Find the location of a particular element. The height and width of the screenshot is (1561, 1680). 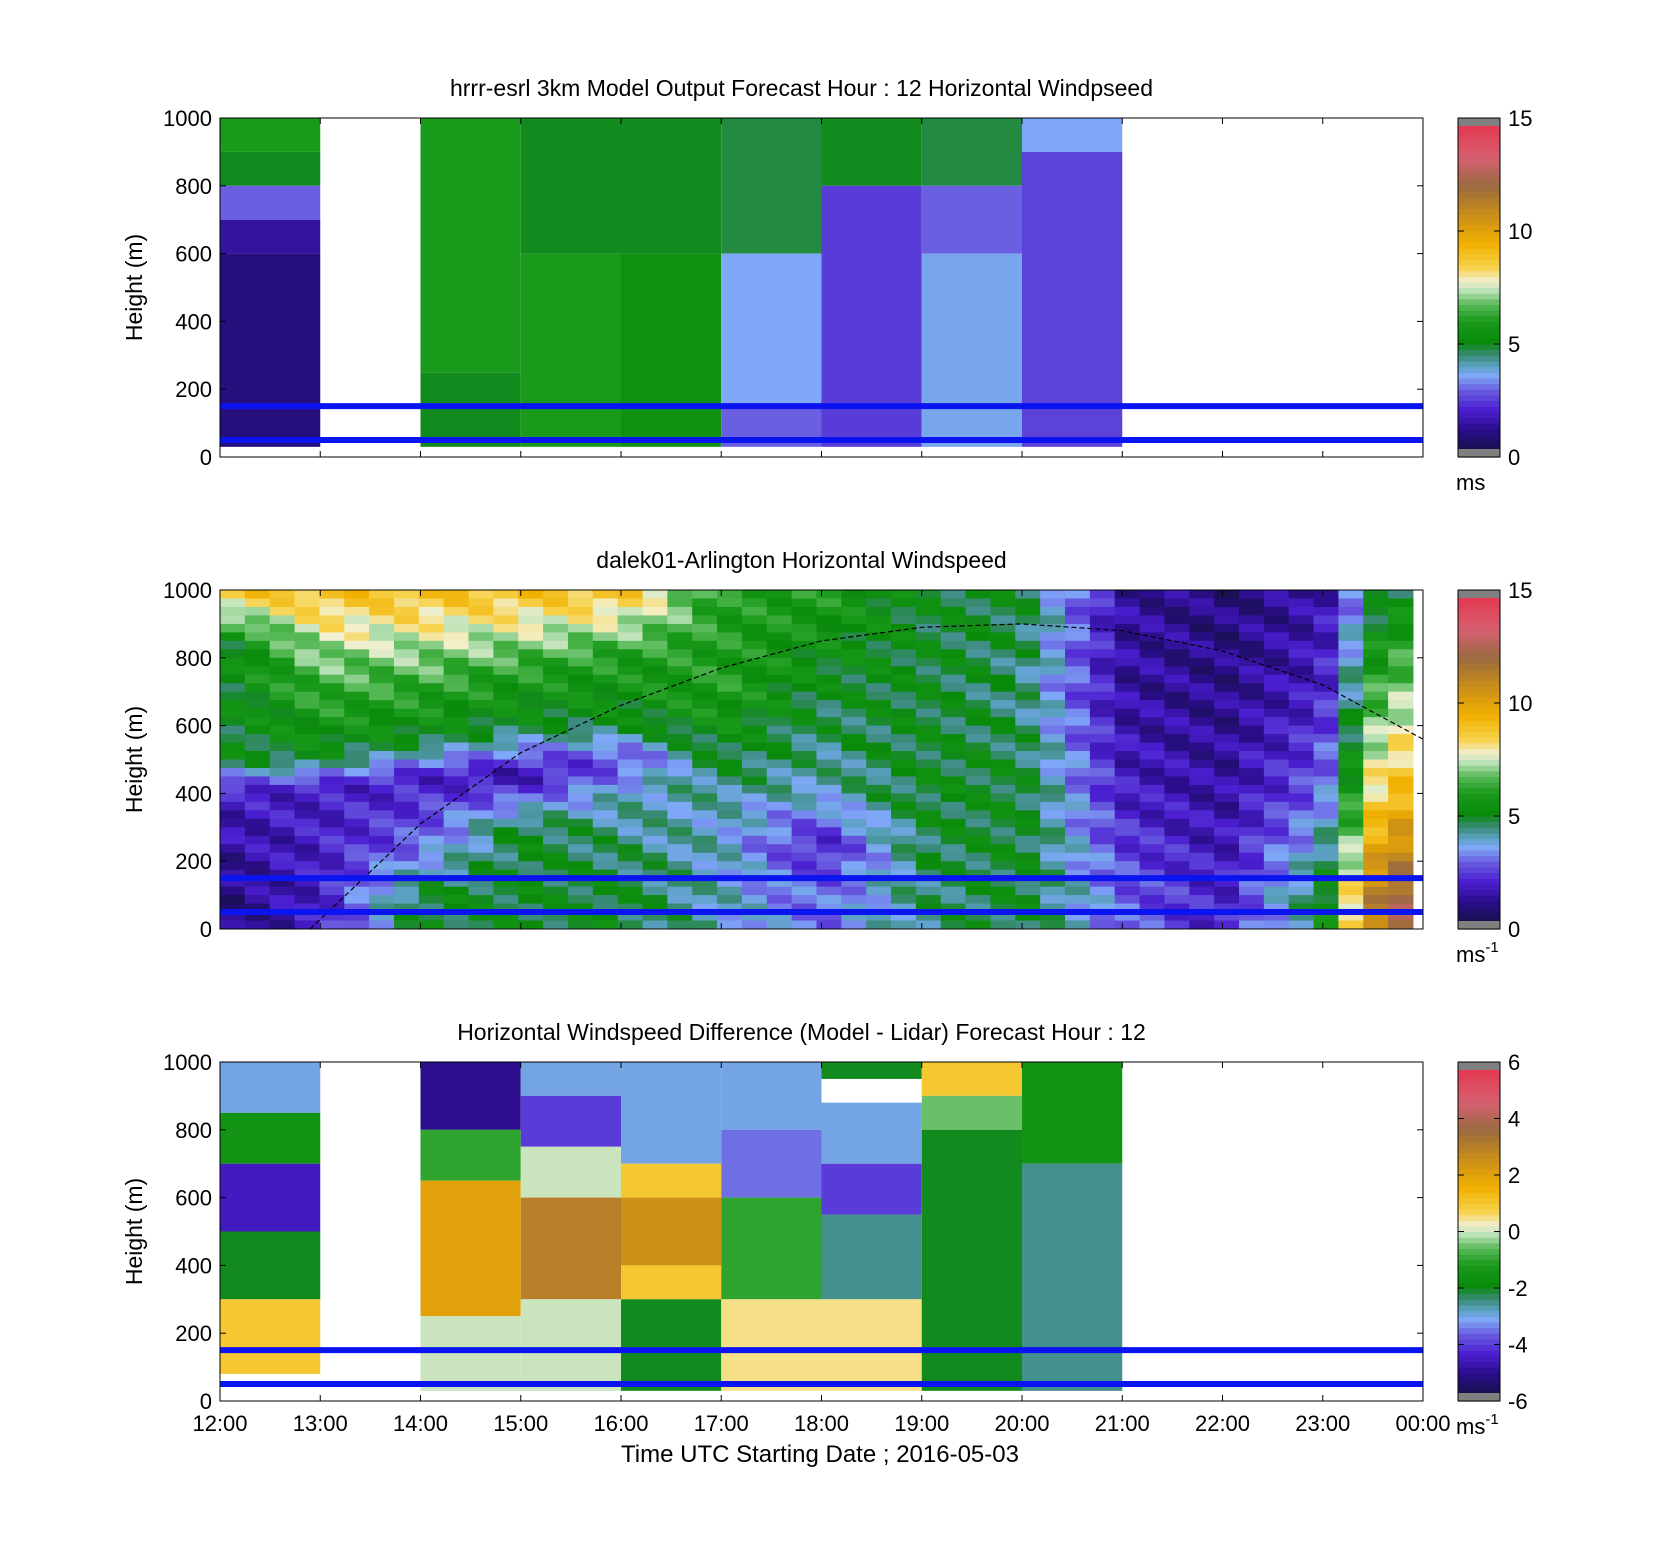

colorbar-unit-exponent: -1 is located at coordinates (1491, 947).